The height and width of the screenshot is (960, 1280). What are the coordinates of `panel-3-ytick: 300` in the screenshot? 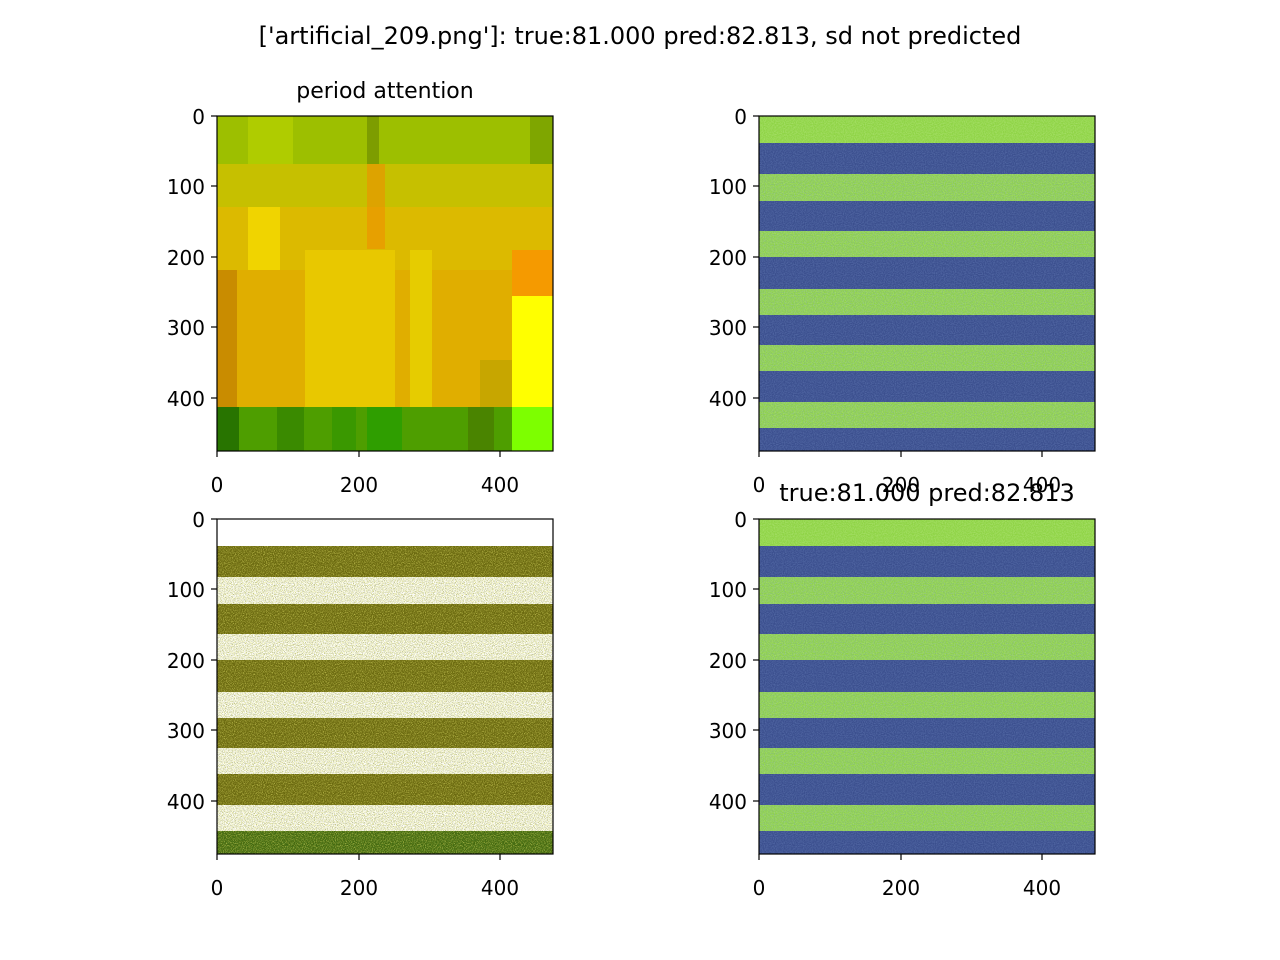 It's located at (186, 731).